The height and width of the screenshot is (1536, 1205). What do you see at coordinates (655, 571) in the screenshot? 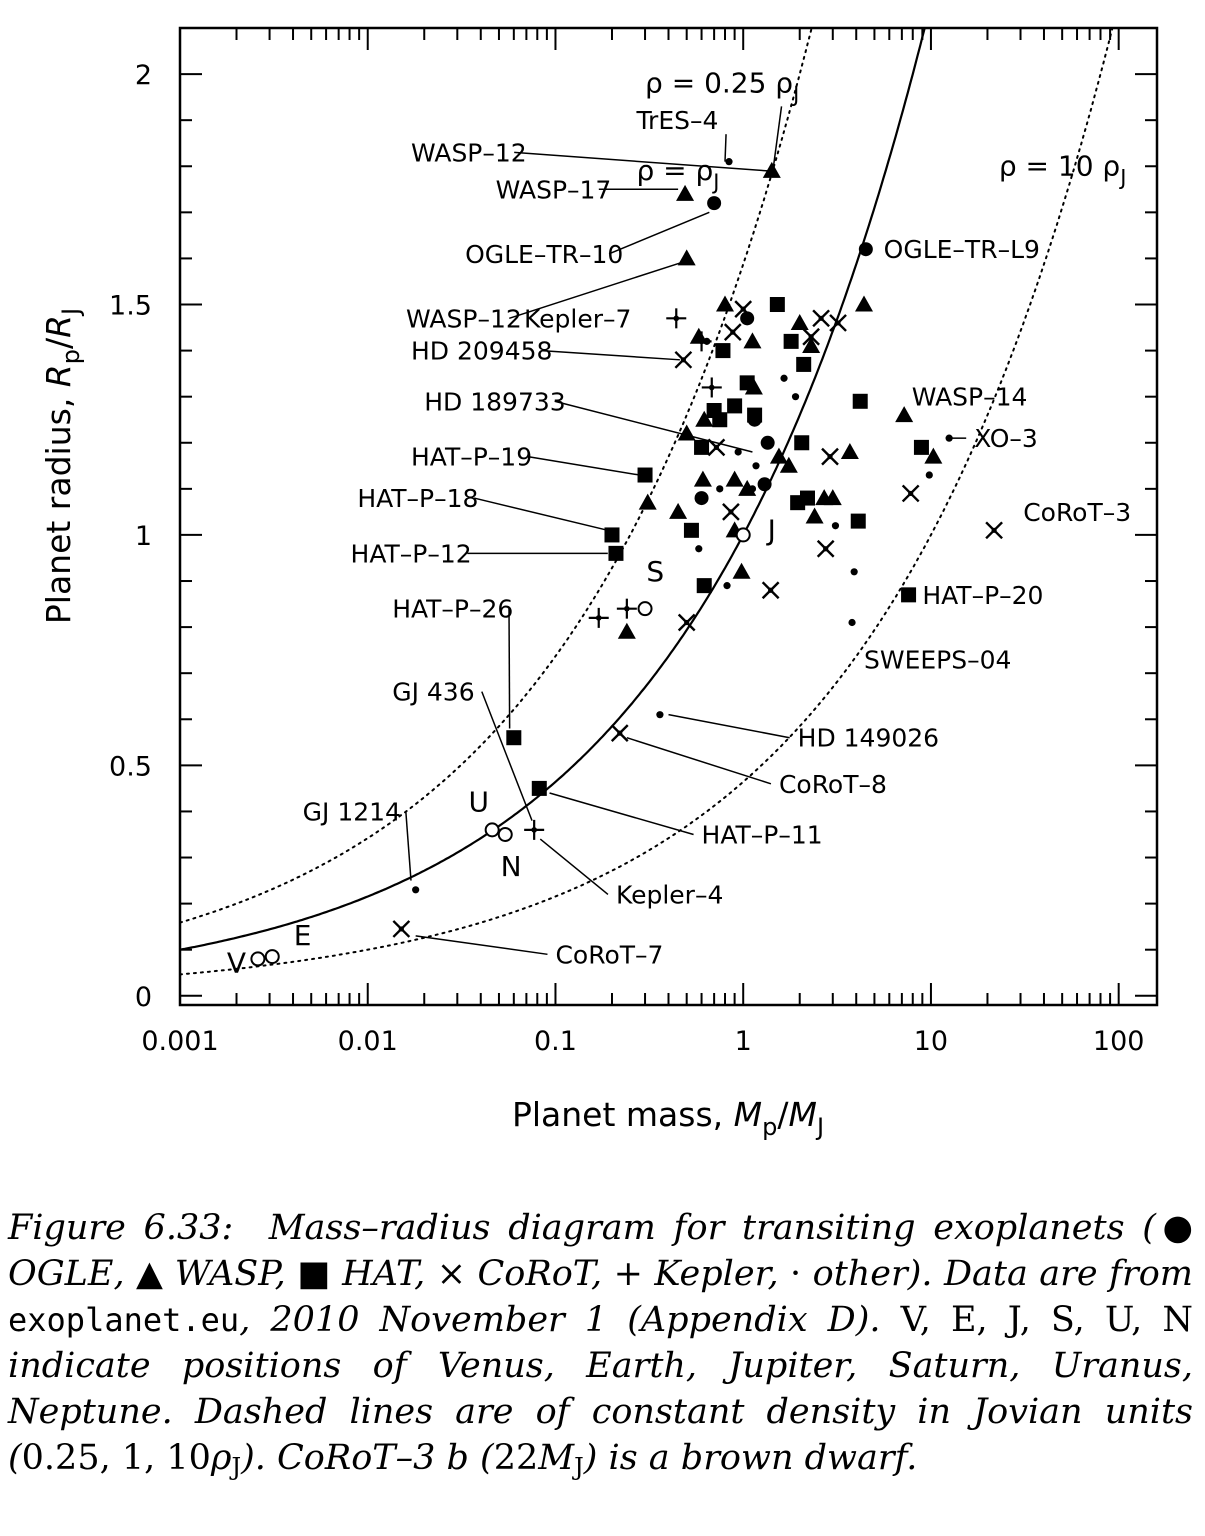
I see `solar-planet-label: S` at bounding box center [655, 571].